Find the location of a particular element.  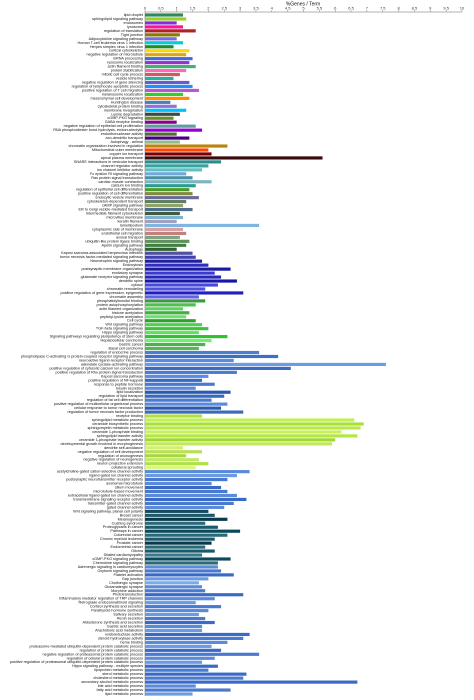

category-label: Glutamatergic synapse is located at coordinates (123, 587).